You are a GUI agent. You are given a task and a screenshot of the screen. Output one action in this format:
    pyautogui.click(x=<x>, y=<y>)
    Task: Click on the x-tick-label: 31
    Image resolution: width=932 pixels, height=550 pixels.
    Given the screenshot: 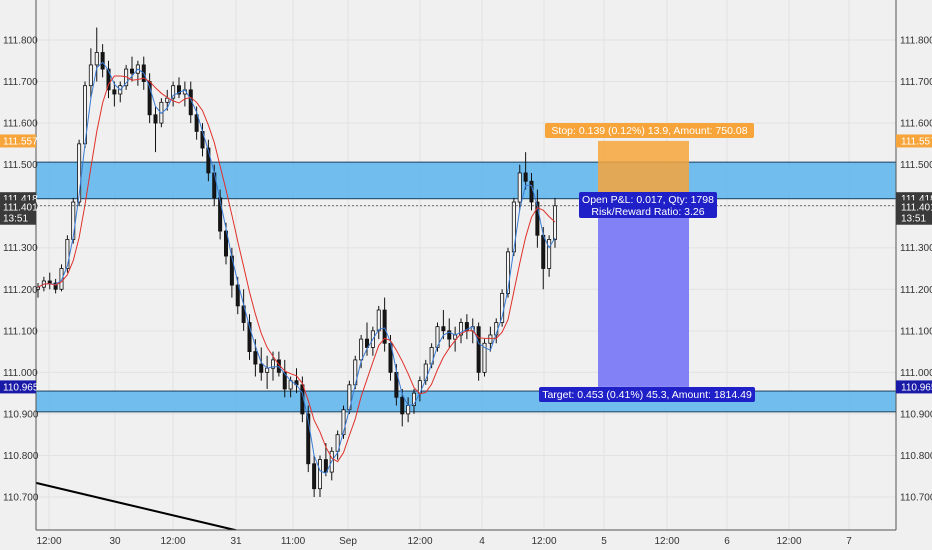 What is the action you would take?
    pyautogui.click(x=236, y=541)
    